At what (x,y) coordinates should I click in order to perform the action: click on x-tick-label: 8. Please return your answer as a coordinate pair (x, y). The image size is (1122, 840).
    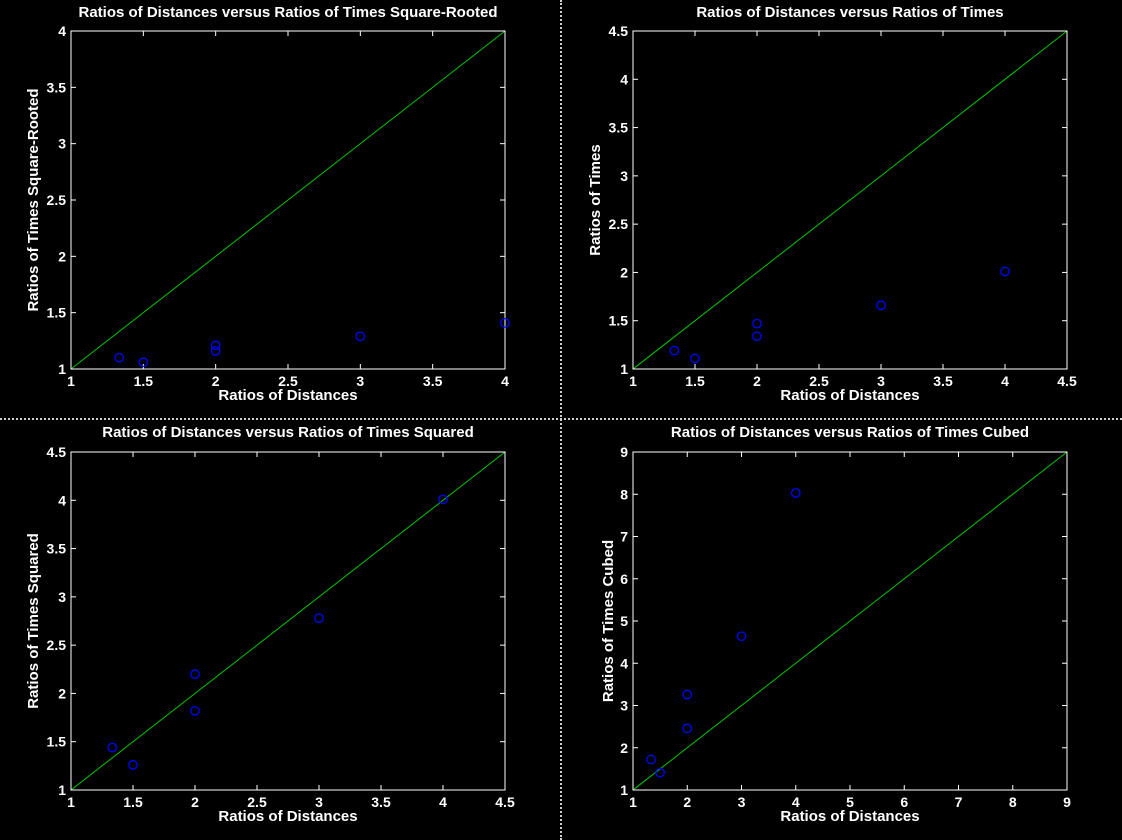
    Looking at the image, I should click on (1013, 802).